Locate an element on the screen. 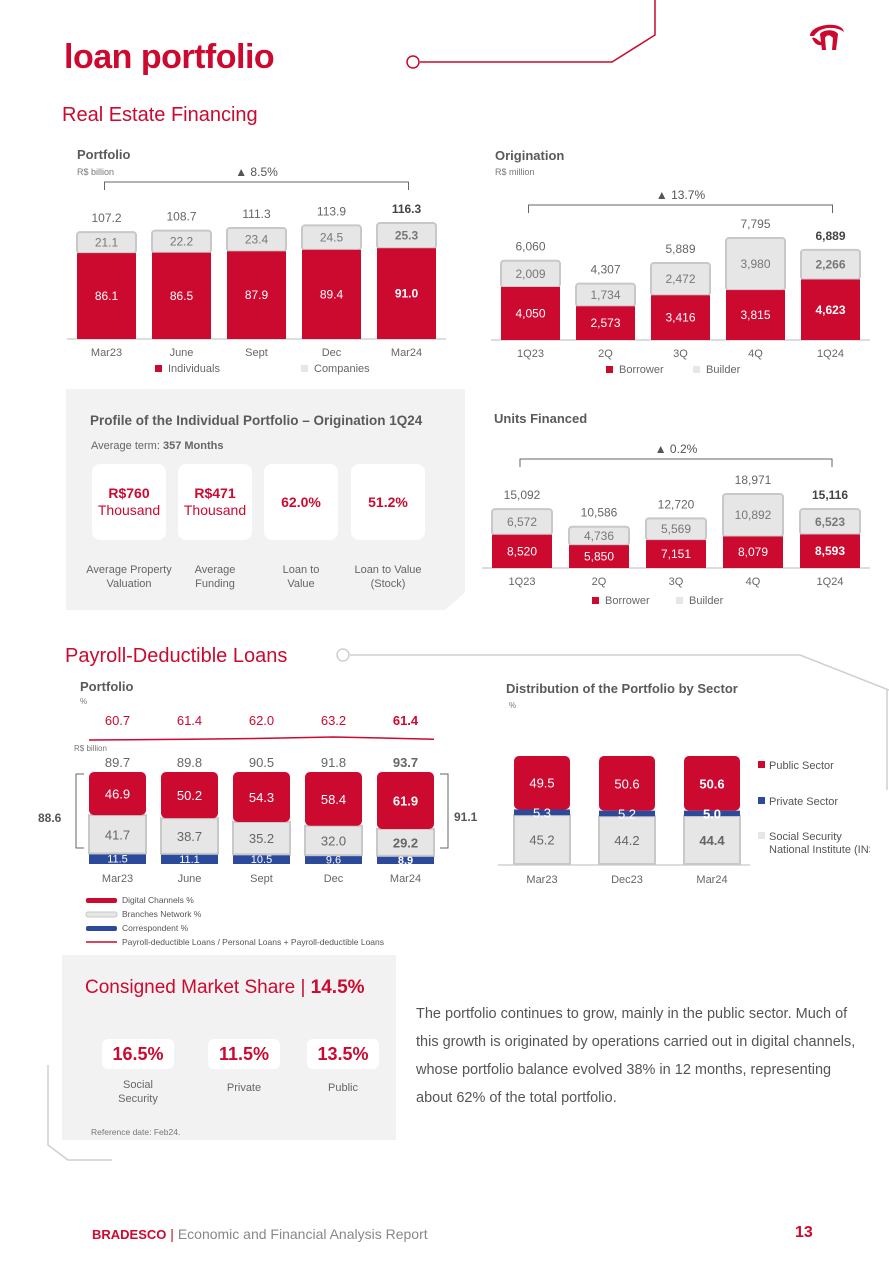 The height and width of the screenshot is (1272, 889). data-label: 35.2 is located at coordinates (261, 838).